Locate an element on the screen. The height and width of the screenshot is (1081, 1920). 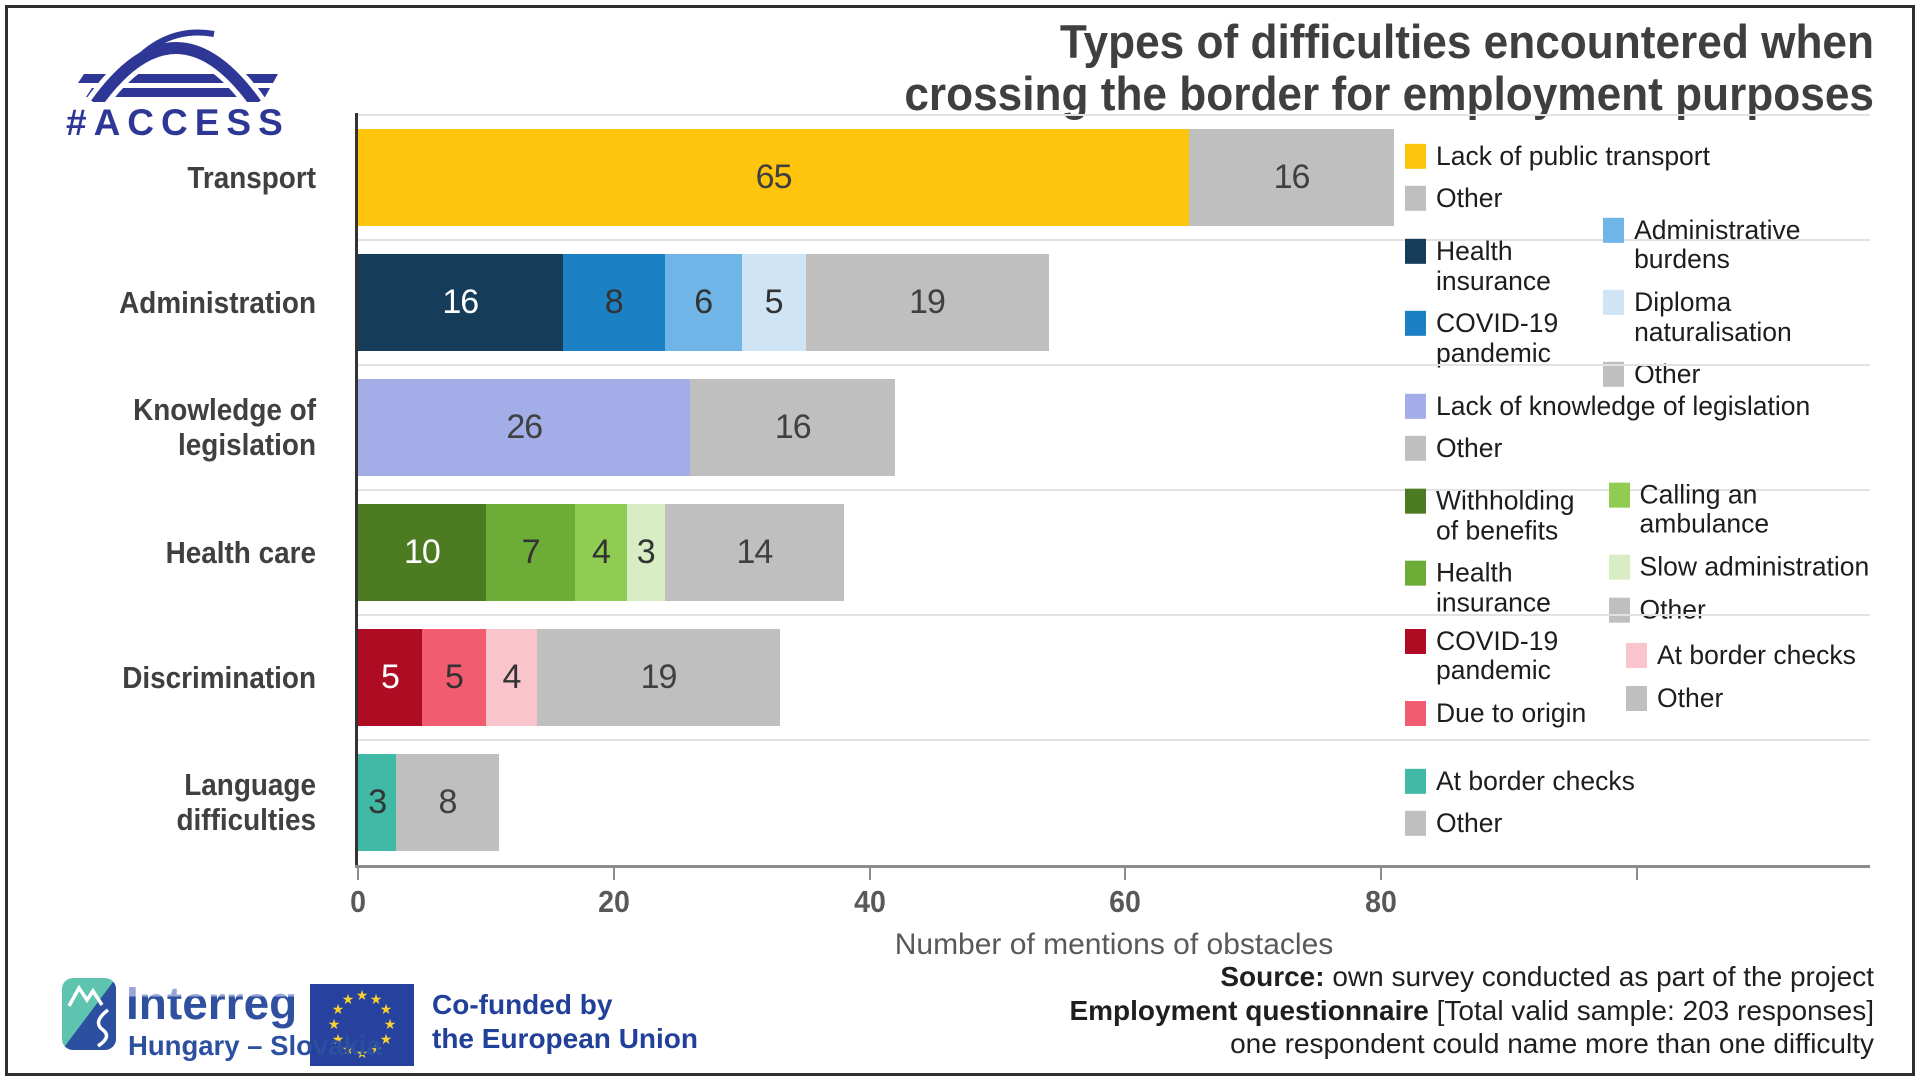
legend-item: Slow administration is located at coordinates (1739, 567).